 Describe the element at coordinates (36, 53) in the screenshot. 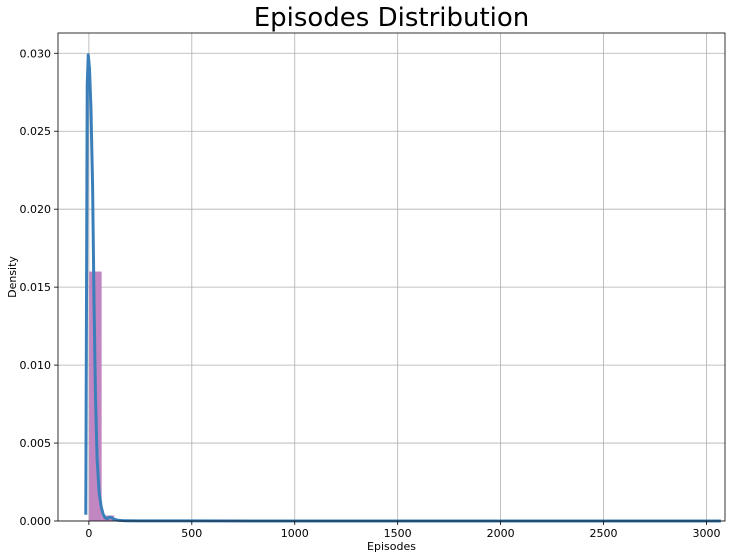

I see `y-tick-label: 0.030` at that location.